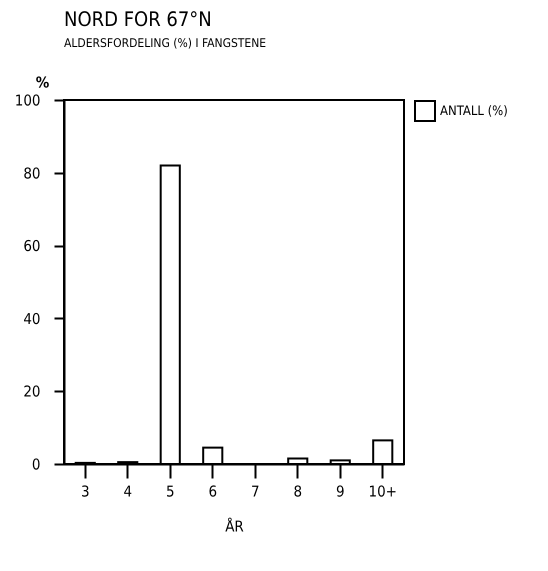 This screenshot has width=548, height=571. I want to click on x-tick-label: 4, so click(127, 491).